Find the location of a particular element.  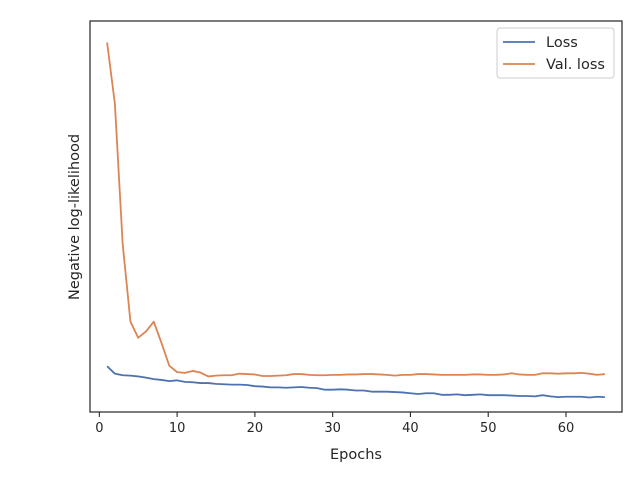

legend: Loss Val. loss is located at coordinates (555, 53).